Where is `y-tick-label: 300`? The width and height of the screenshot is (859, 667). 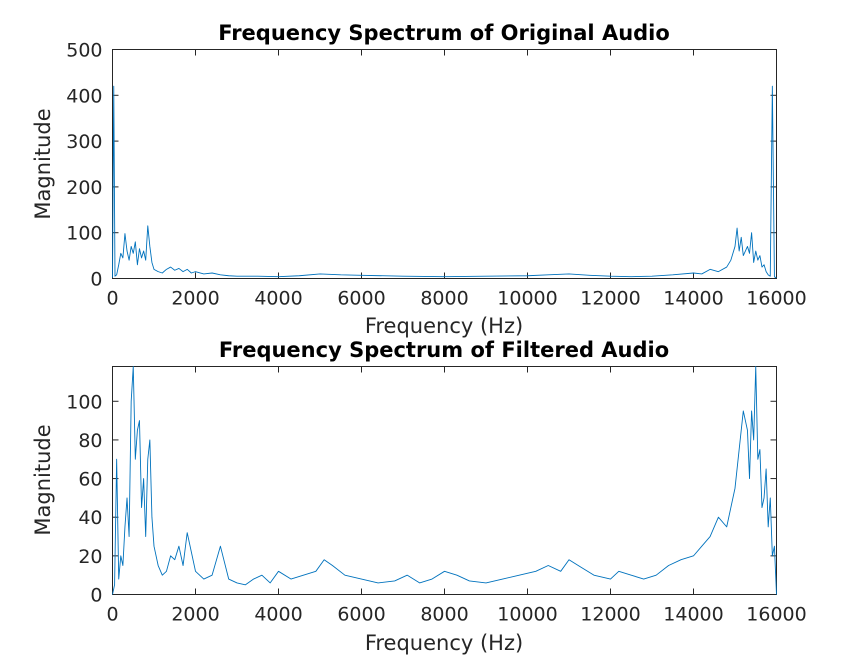
y-tick-label: 300 is located at coordinates (84, 142).